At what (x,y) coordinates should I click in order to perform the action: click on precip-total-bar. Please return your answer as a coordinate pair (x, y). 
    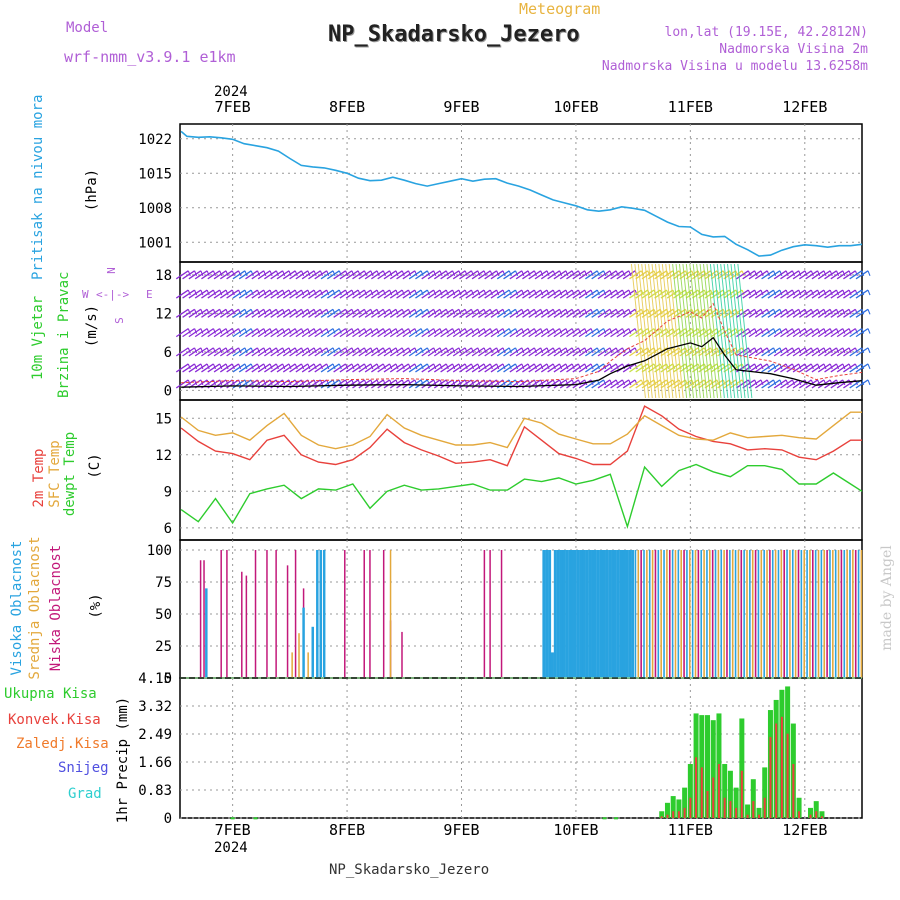
    Looking at the image, I should click on (753, 798).